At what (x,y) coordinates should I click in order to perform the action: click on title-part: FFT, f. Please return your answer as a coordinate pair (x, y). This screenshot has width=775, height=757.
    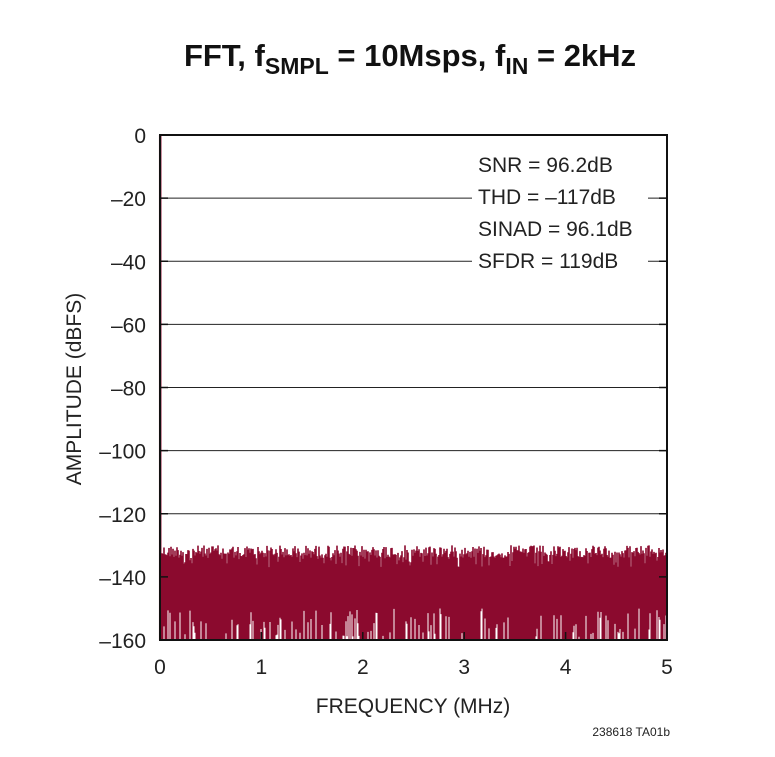
    Looking at the image, I should click on (225, 55).